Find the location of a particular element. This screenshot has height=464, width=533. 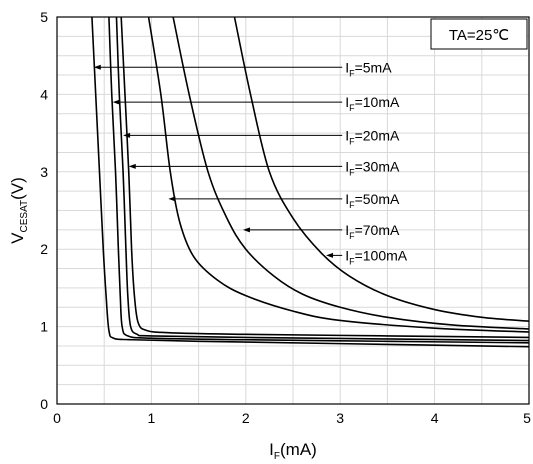

y-axis-label-unit: (V) is located at coordinates (17, 188).